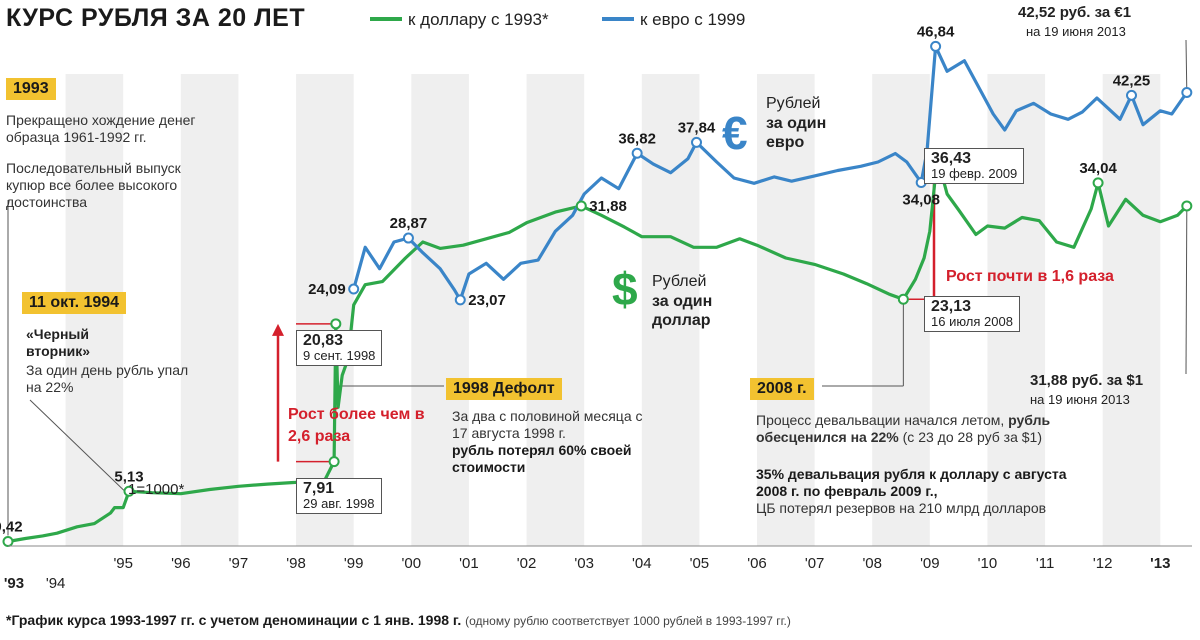 The width and height of the screenshot is (1200, 640). I want to click on data-label: 42,25, so click(1132, 80).